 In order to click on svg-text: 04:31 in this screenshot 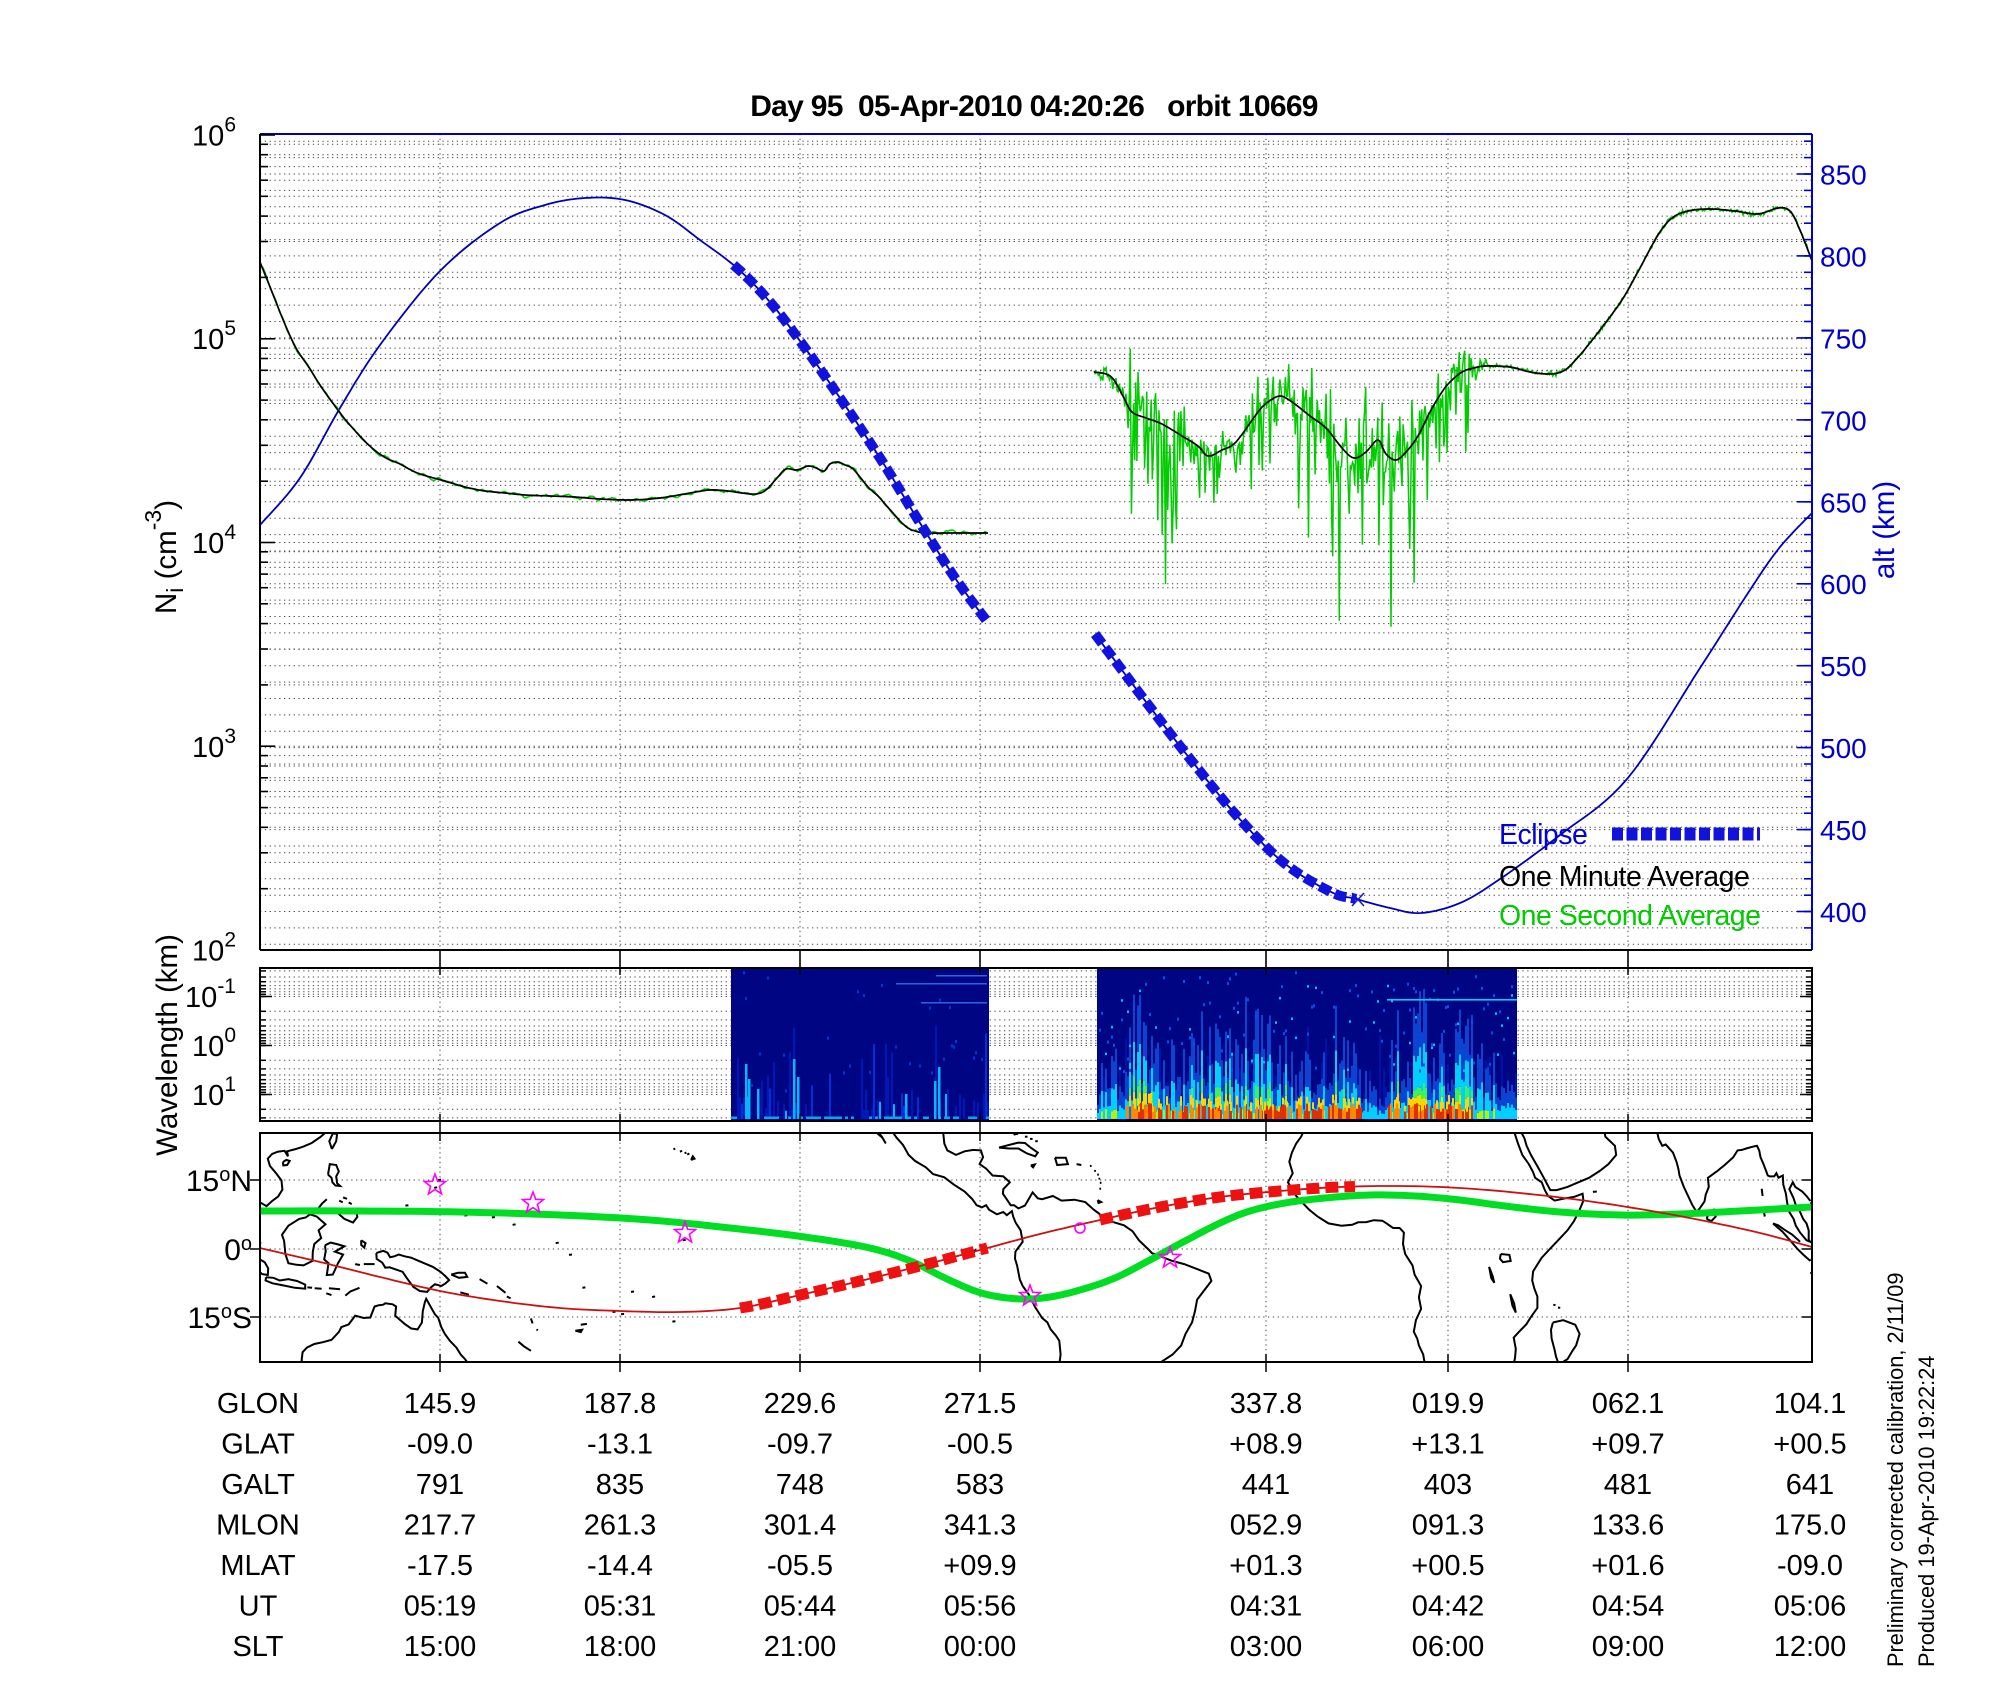, I will do `click(1266, 1607)`.